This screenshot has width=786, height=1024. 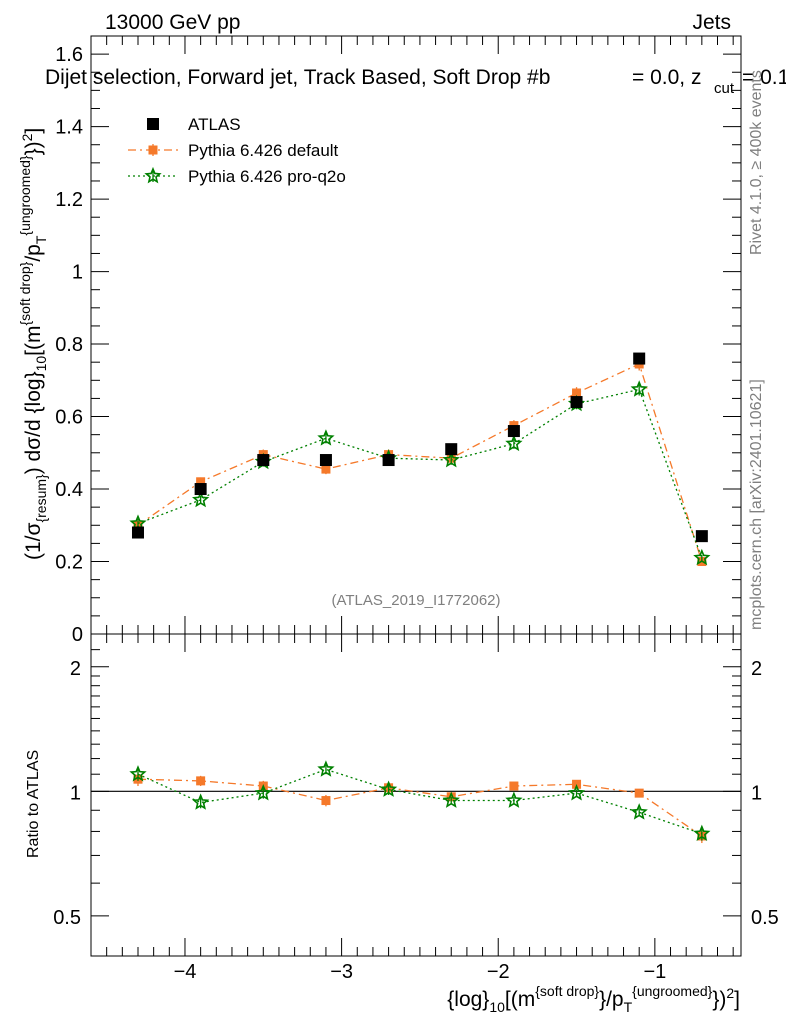 I want to click on plot-title-cut: cut, so click(x=724, y=88).